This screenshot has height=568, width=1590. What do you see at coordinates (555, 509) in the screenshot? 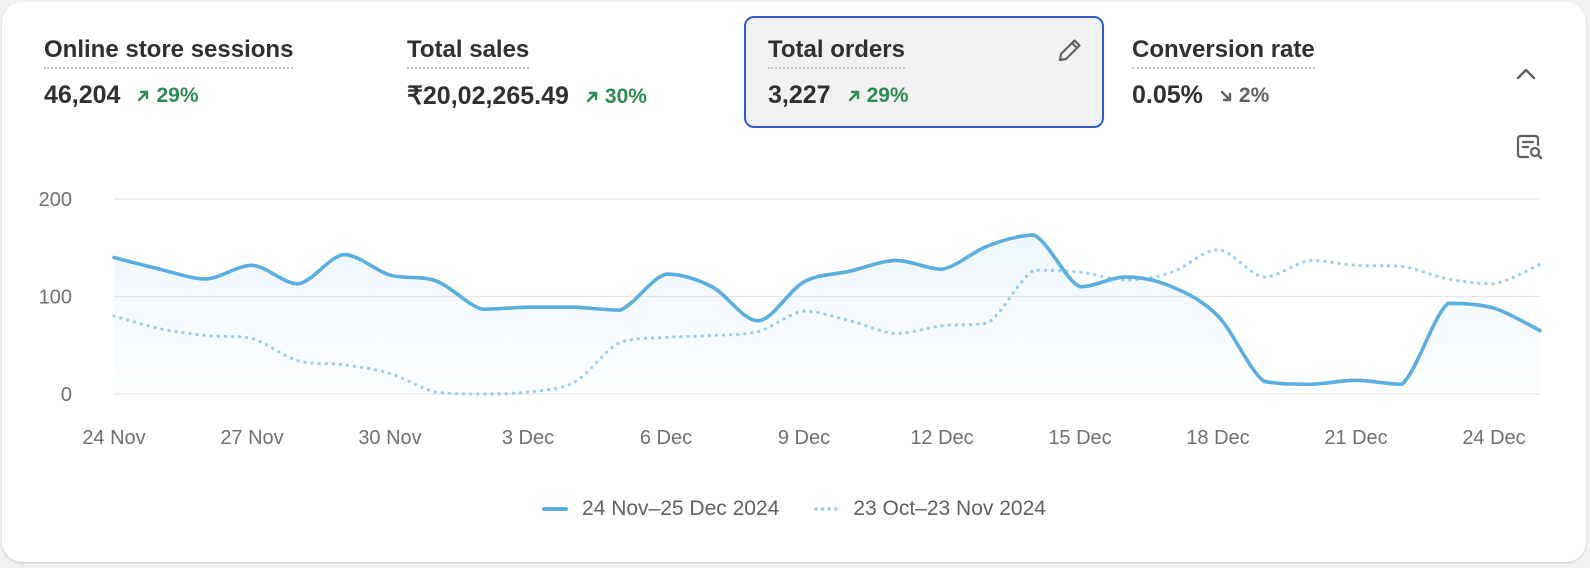
I see `legend-solid-line-swatch` at bounding box center [555, 509].